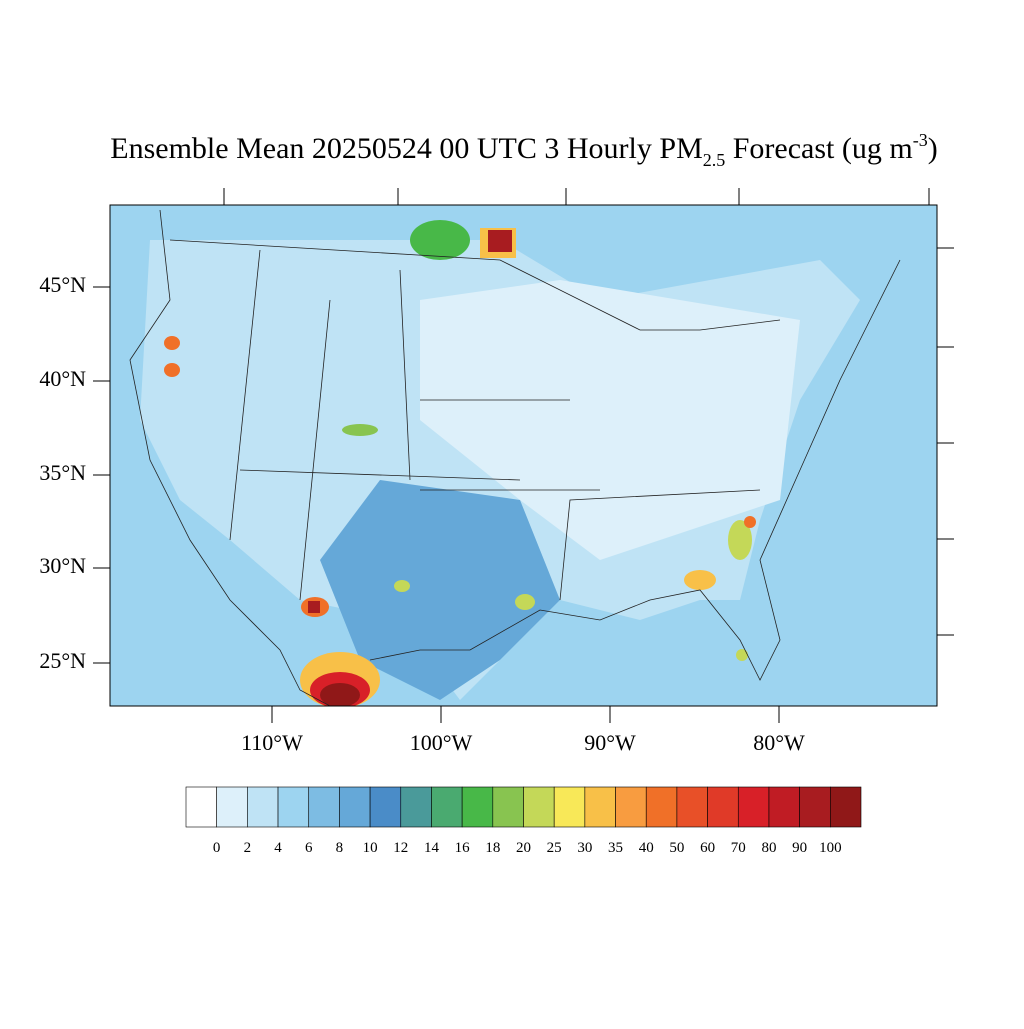  What do you see at coordinates (463, 848) in the screenshot?
I see `colorbar-label: 16` at bounding box center [463, 848].